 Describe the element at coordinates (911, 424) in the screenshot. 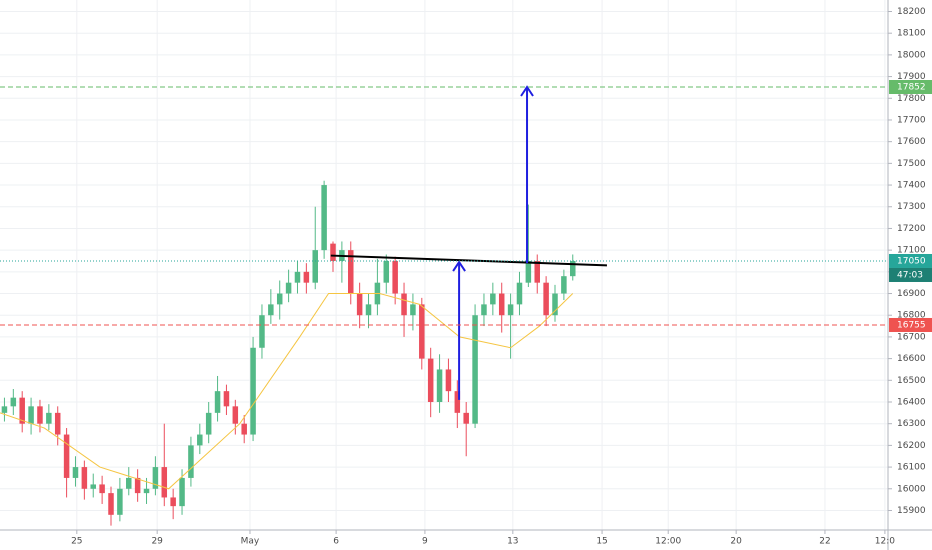

I see `y-tick-label: 16300` at that location.